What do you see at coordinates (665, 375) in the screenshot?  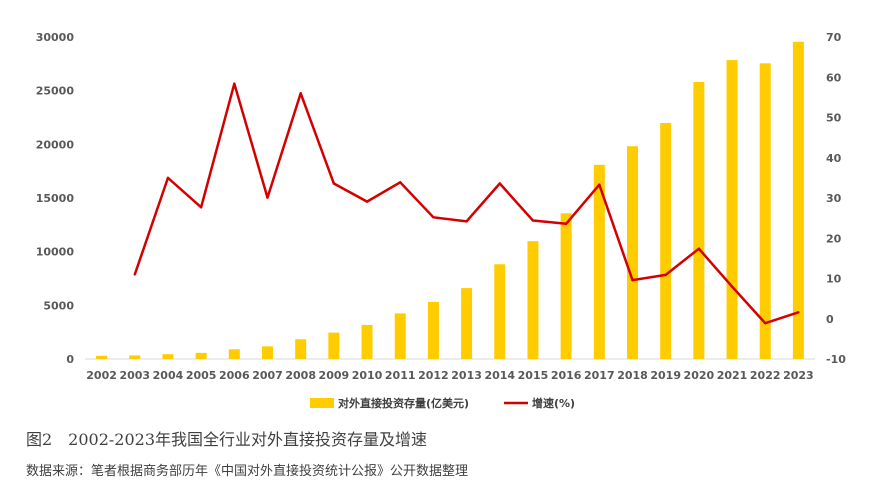 I see `x-tick-label: 2019` at bounding box center [665, 375].